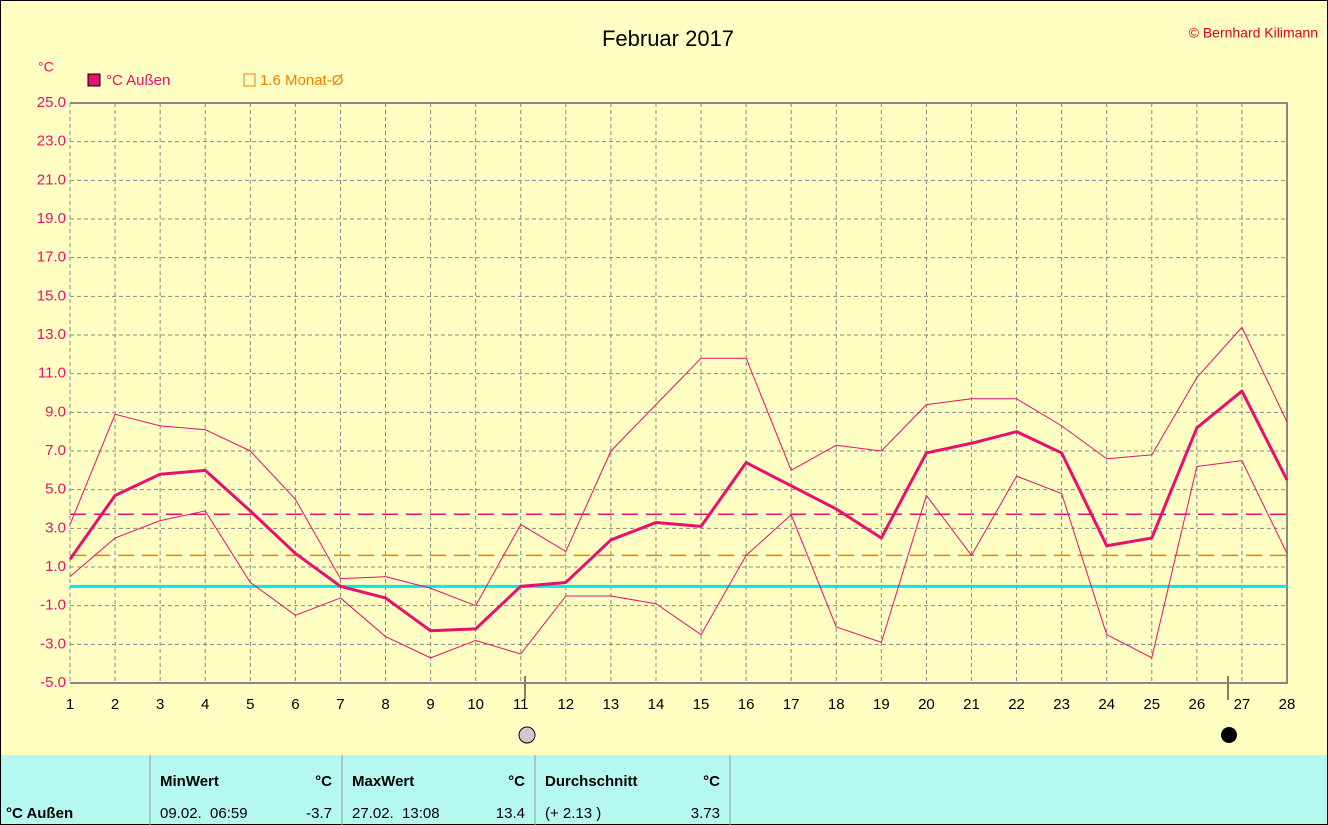 The image size is (1328, 825). Describe the element at coordinates (51, 257) in the screenshot. I see `y-tick-label: 17.0` at that location.